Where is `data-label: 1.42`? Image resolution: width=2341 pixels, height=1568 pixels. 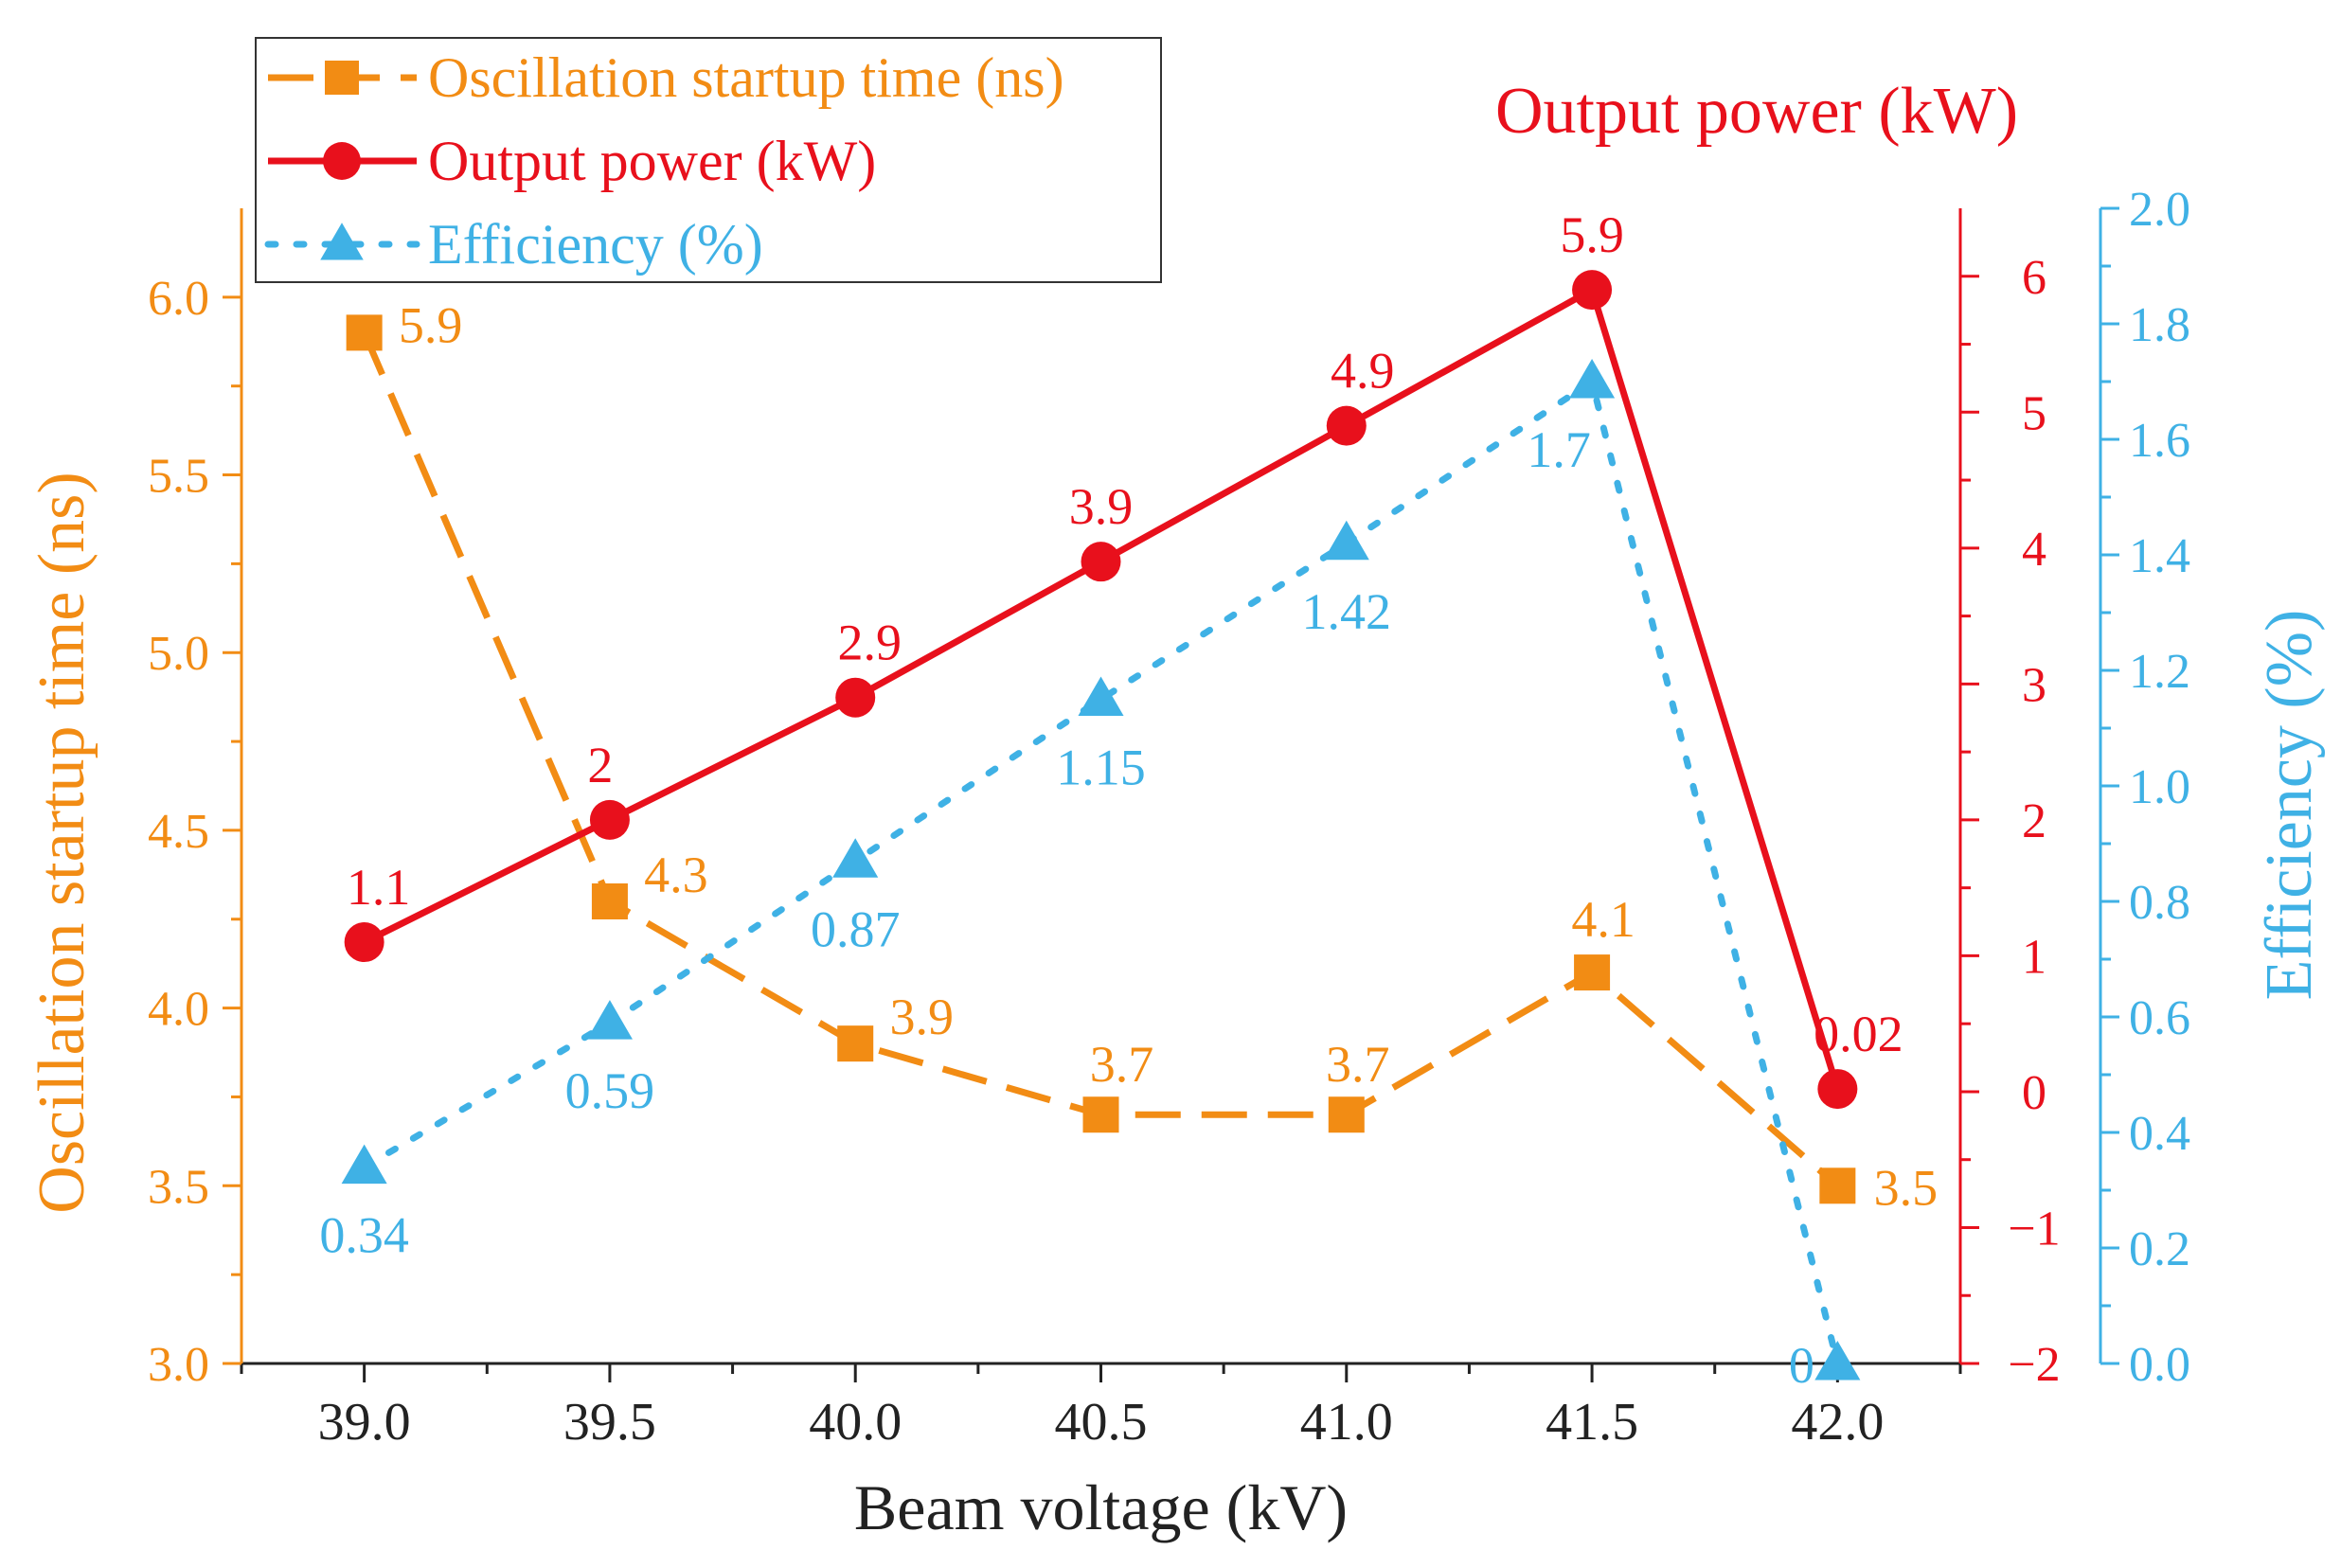 data-label: 1.42 is located at coordinates (1347, 611).